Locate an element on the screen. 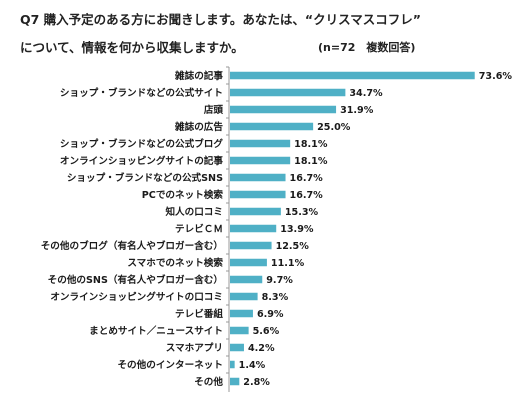 The image size is (516, 400). chart-title-line-1: Q7 購入予定のある方にお聞きします。あなたは、“クリスマスコフレ” is located at coordinates (220, 19).